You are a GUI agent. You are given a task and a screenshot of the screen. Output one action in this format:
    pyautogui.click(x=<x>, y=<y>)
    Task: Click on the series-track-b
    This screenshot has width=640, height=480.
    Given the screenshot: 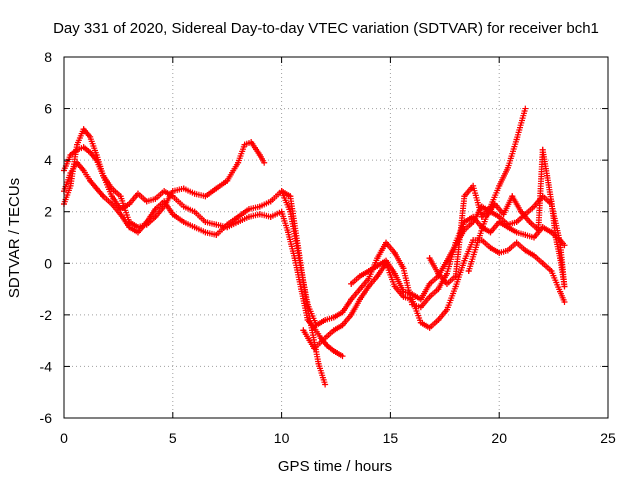 What is the action you would take?
    pyautogui.click(x=164, y=185)
    